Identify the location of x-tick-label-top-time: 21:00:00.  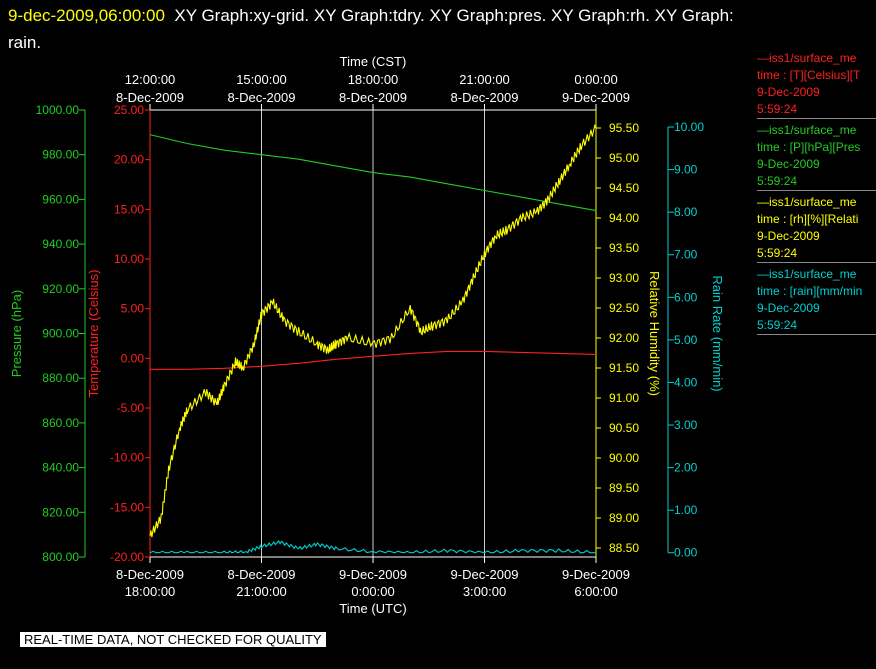
(484, 79).